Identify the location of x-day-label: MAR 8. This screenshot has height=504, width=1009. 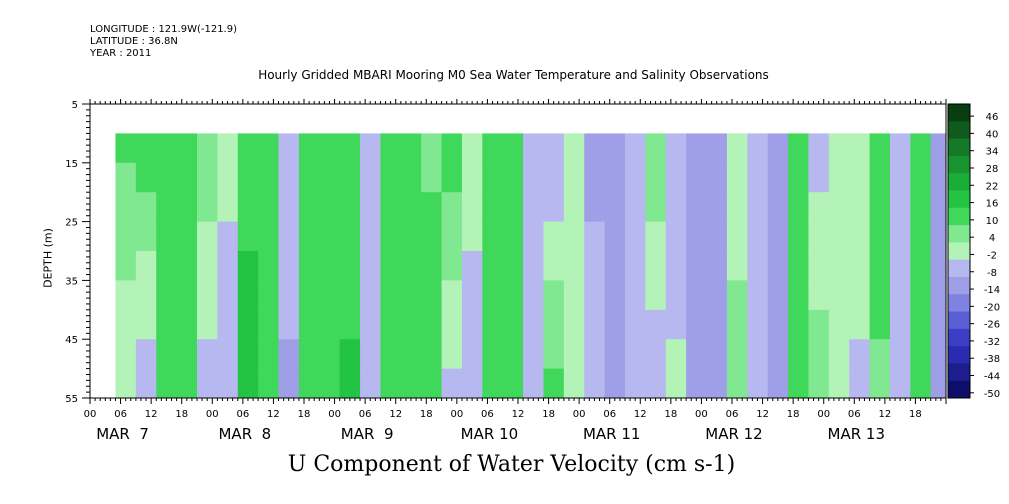
(244, 434).